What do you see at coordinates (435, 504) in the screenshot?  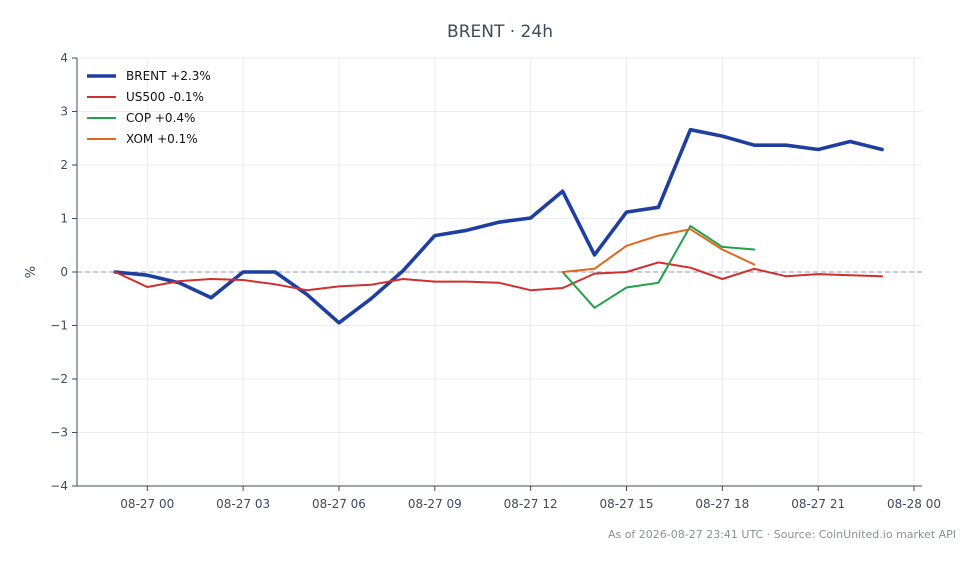 I see `x-tick-label: 08-27 09` at bounding box center [435, 504].